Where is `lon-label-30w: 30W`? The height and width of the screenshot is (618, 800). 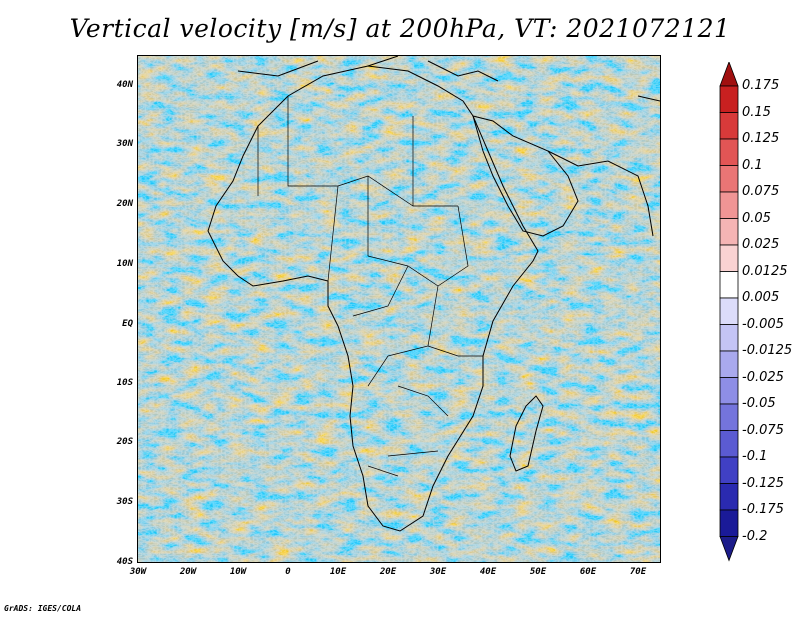
lon-label-30w: 30W is located at coordinates (138, 572).